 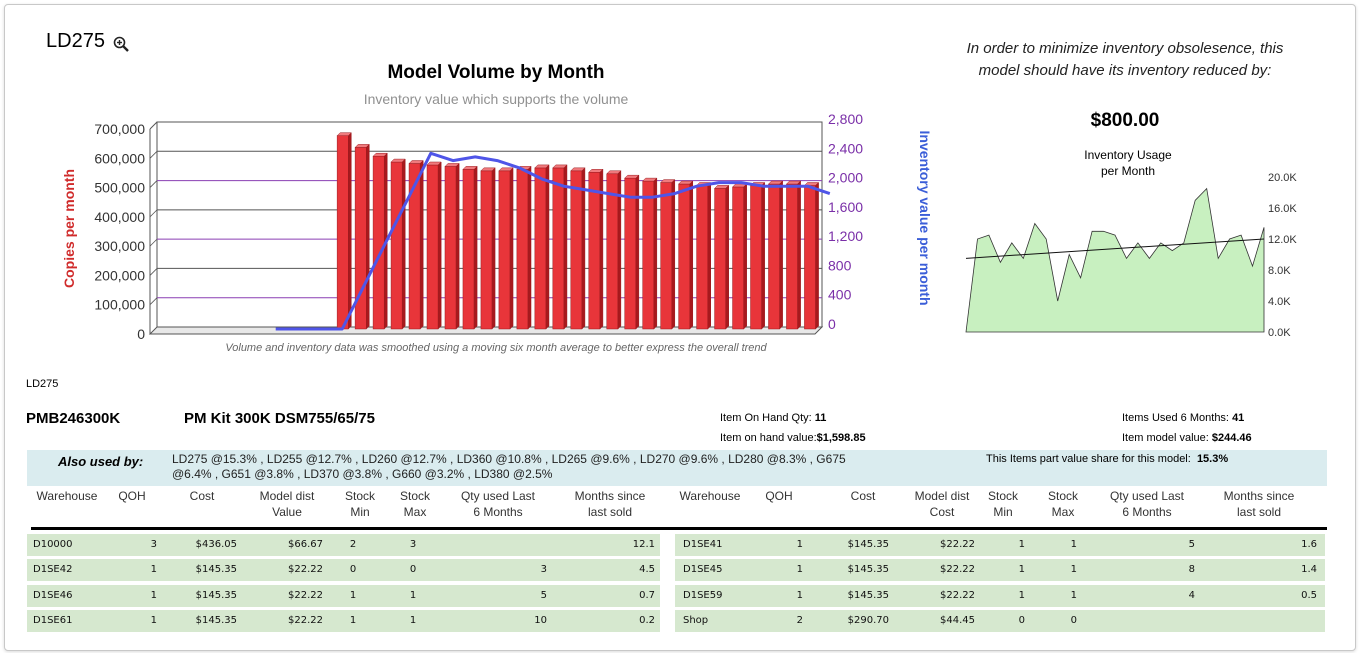 I want to click on right-axis-tick: 800, so click(x=840, y=265).